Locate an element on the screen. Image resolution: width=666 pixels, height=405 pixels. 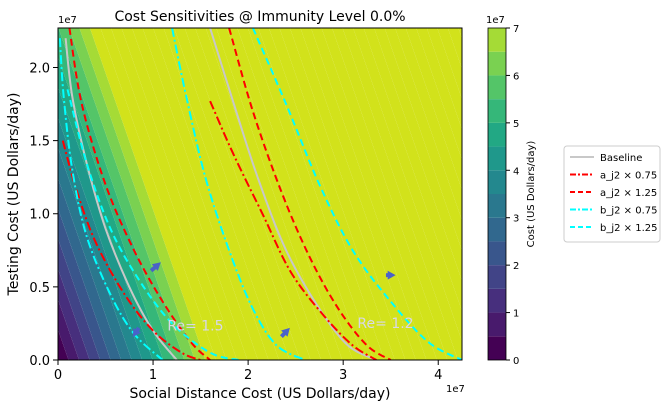
colorbar-tick-label: 3 is located at coordinates (516, 219).